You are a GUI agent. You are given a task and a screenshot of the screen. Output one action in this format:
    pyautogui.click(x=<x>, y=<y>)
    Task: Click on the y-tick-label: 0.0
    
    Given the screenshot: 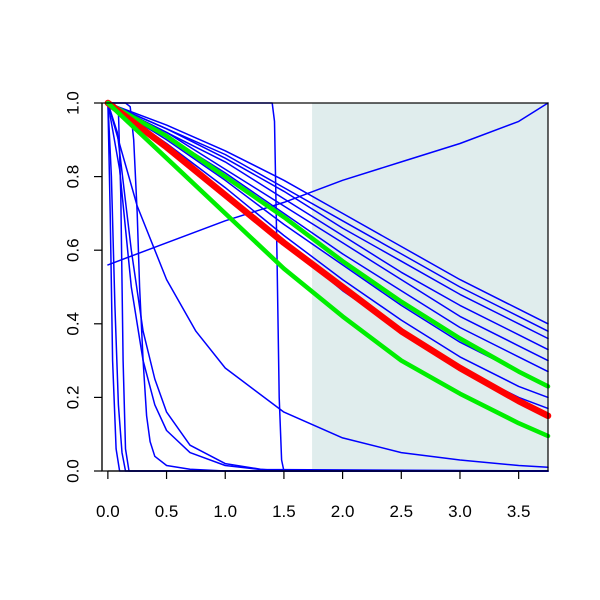 What is the action you would take?
    pyautogui.click(x=72, y=471)
    